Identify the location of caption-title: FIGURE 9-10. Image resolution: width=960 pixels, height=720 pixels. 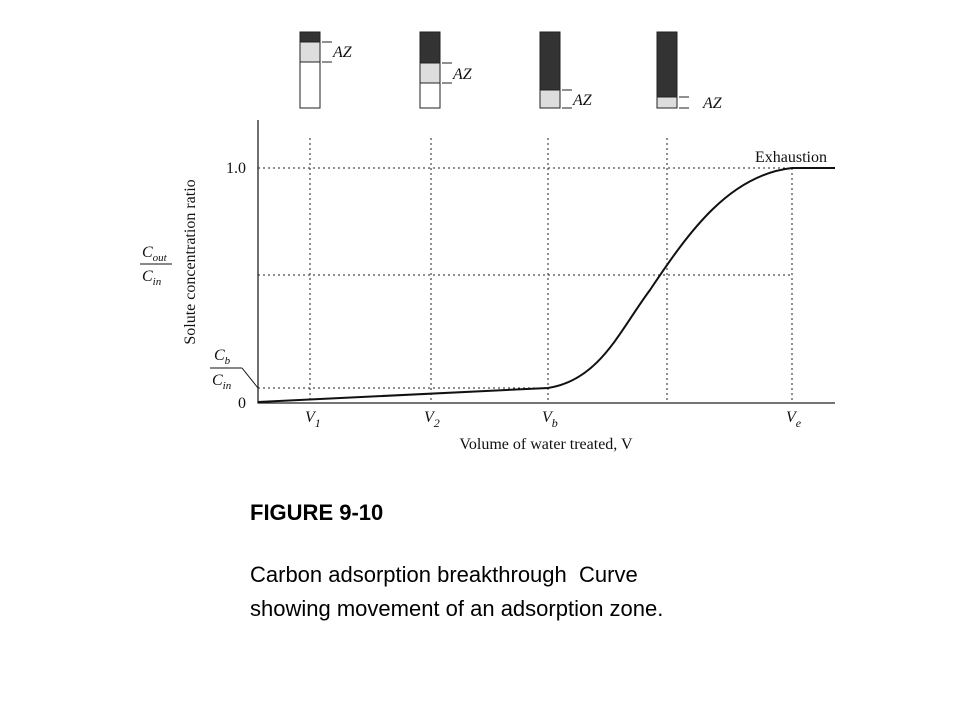
(317, 512).